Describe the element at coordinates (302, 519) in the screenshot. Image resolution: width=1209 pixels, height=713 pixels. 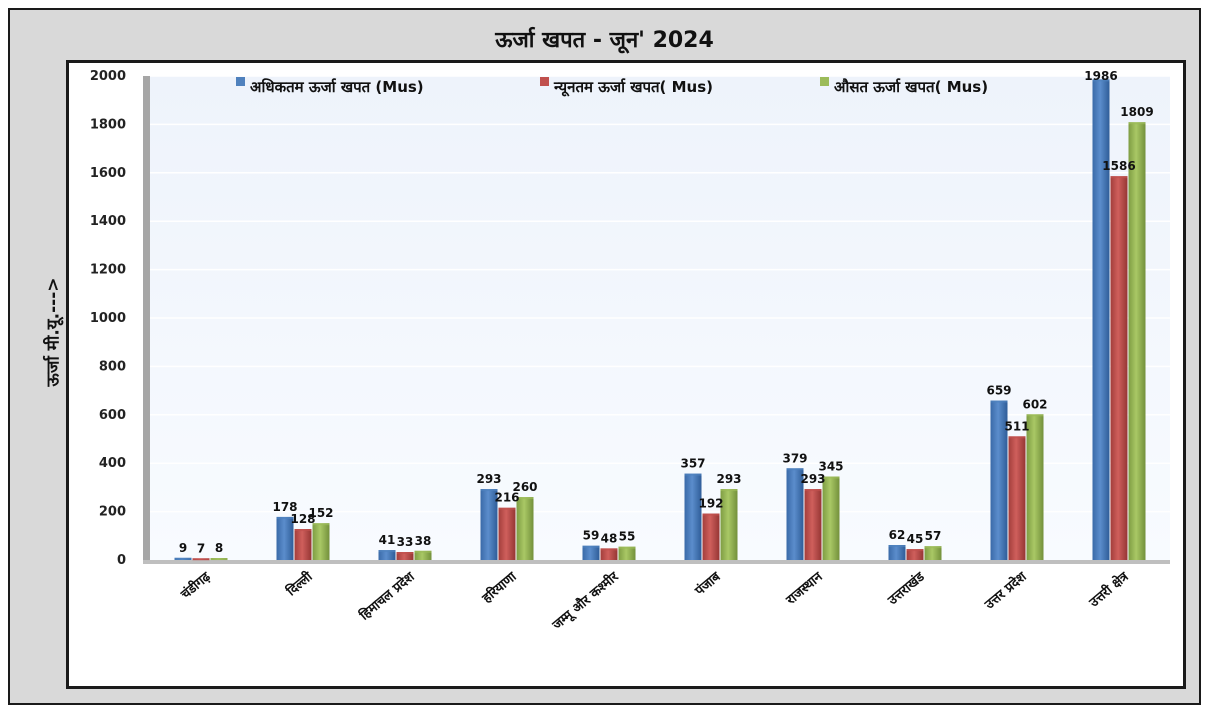
I see `data-label: 128` at that location.